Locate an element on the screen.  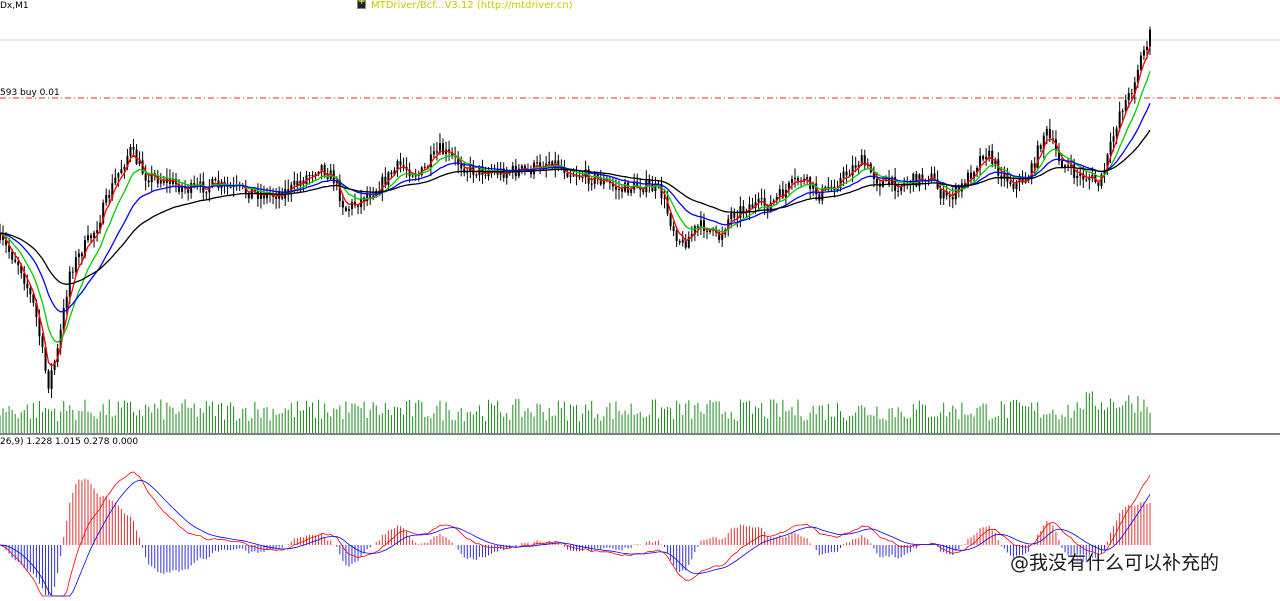
symbol-timeframe-label: Dx,M1 is located at coordinates (14, 6).